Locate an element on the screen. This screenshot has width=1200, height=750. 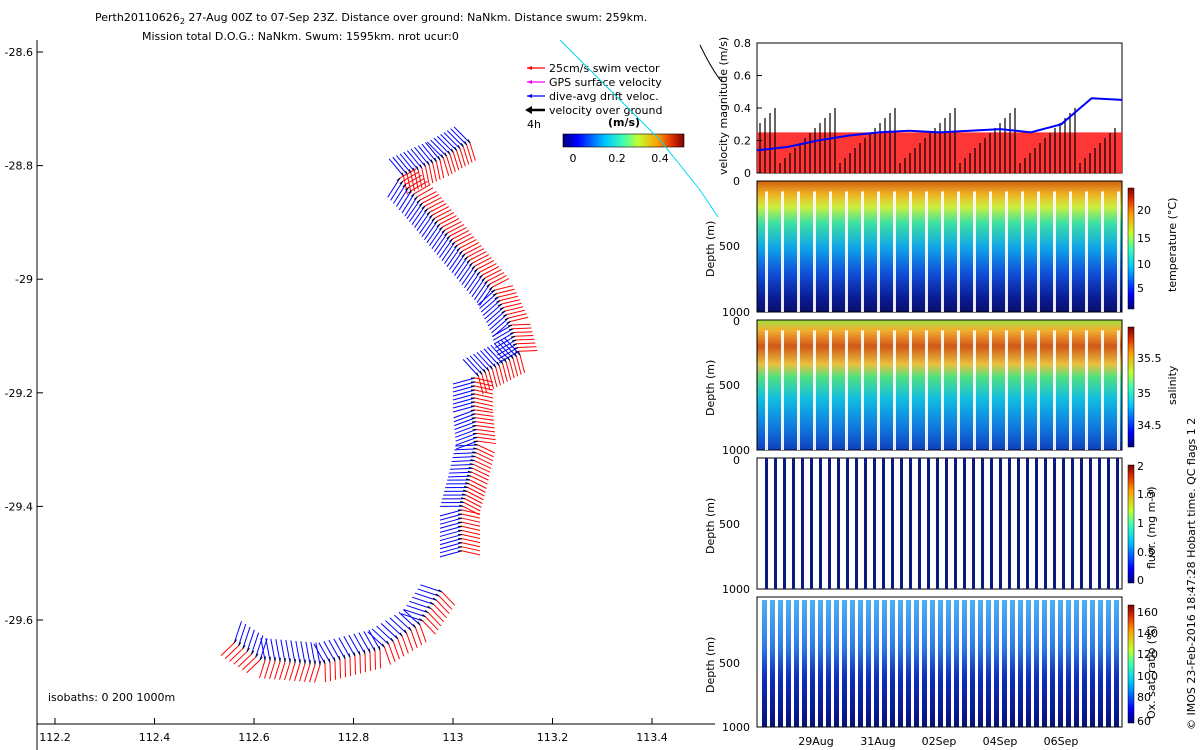
map-x-tick-label: 113.2 is located at coordinates (553, 737).